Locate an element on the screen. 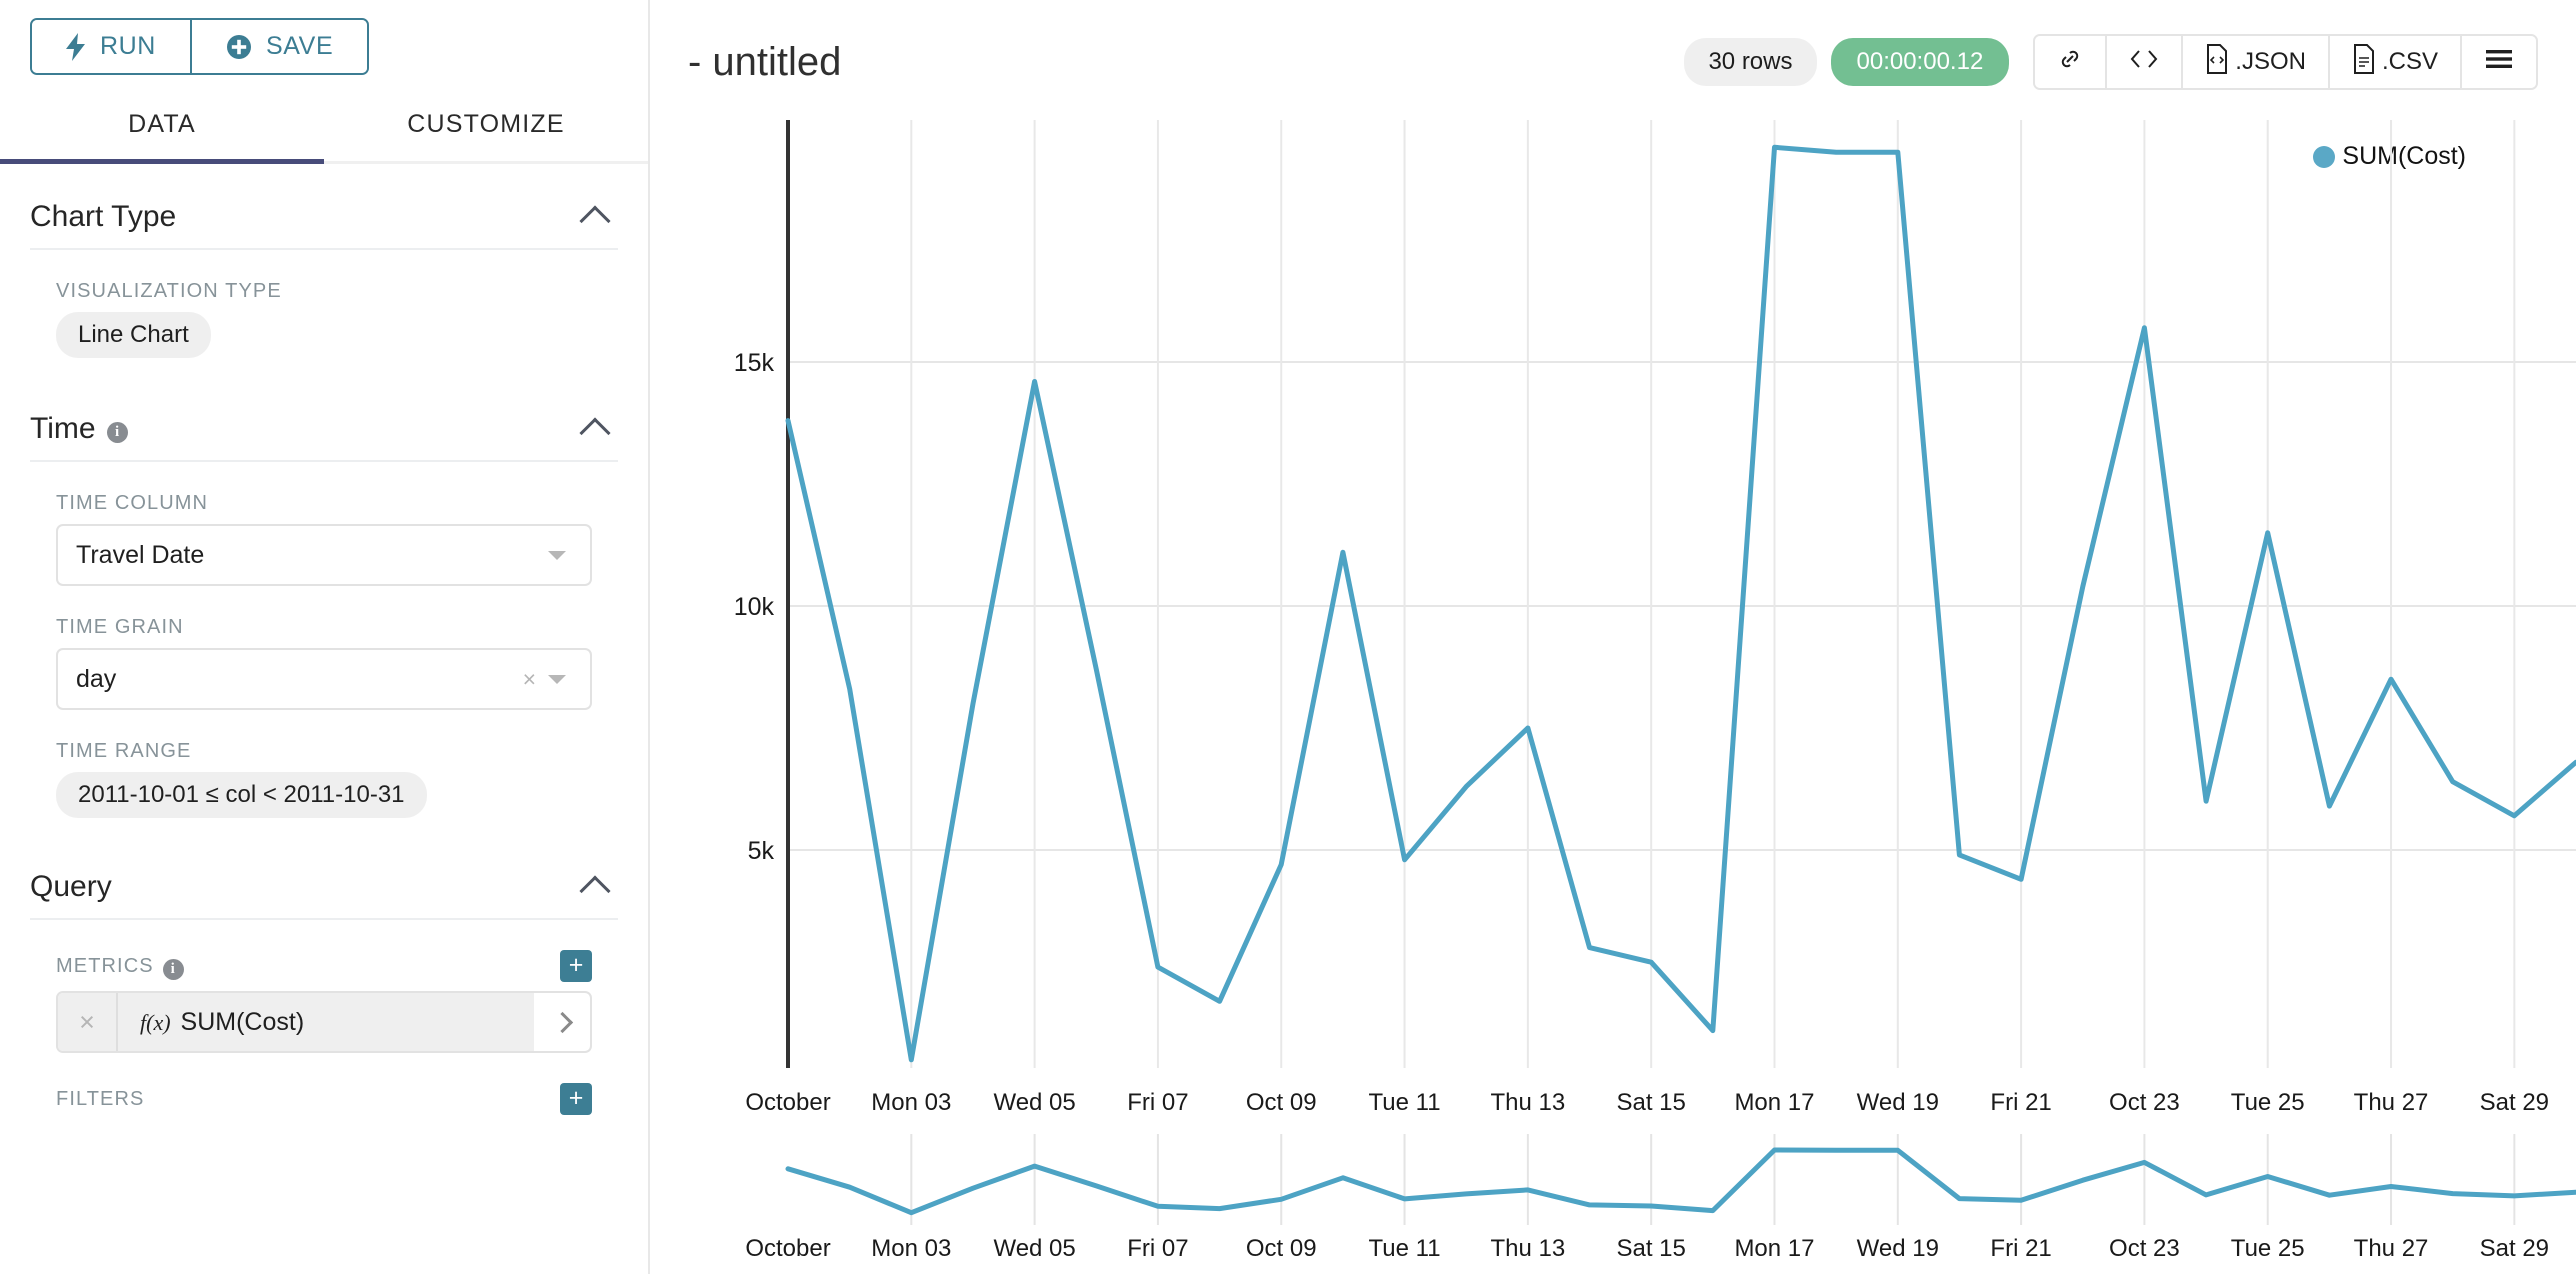 This screenshot has width=2576, height=1274. run-button: RUN is located at coordinates (111, 46).